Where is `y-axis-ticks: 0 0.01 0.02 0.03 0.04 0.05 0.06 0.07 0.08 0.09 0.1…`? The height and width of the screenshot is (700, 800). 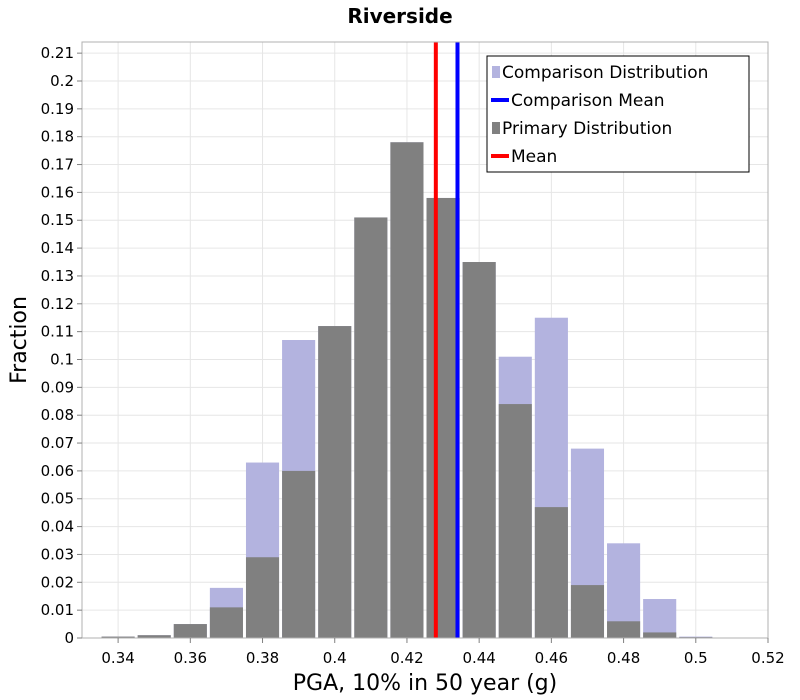 y-axis-ticks: 0 0.01 0.02 0.03 0.04 0.05 0.06 0.07 0.08 0.09 0.1… is located at coordinates (61, 345).